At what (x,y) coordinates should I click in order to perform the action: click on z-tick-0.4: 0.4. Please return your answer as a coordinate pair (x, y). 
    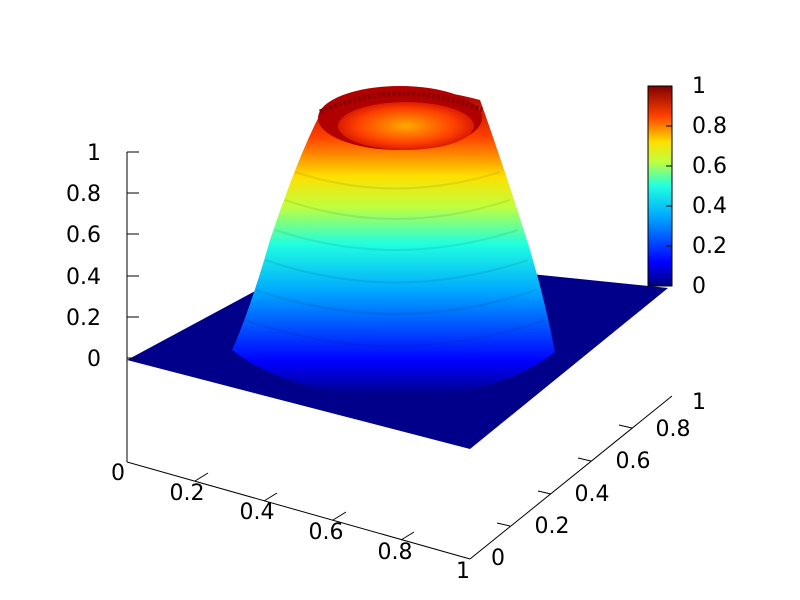
    Looking at the image, I should click on (83, 277).